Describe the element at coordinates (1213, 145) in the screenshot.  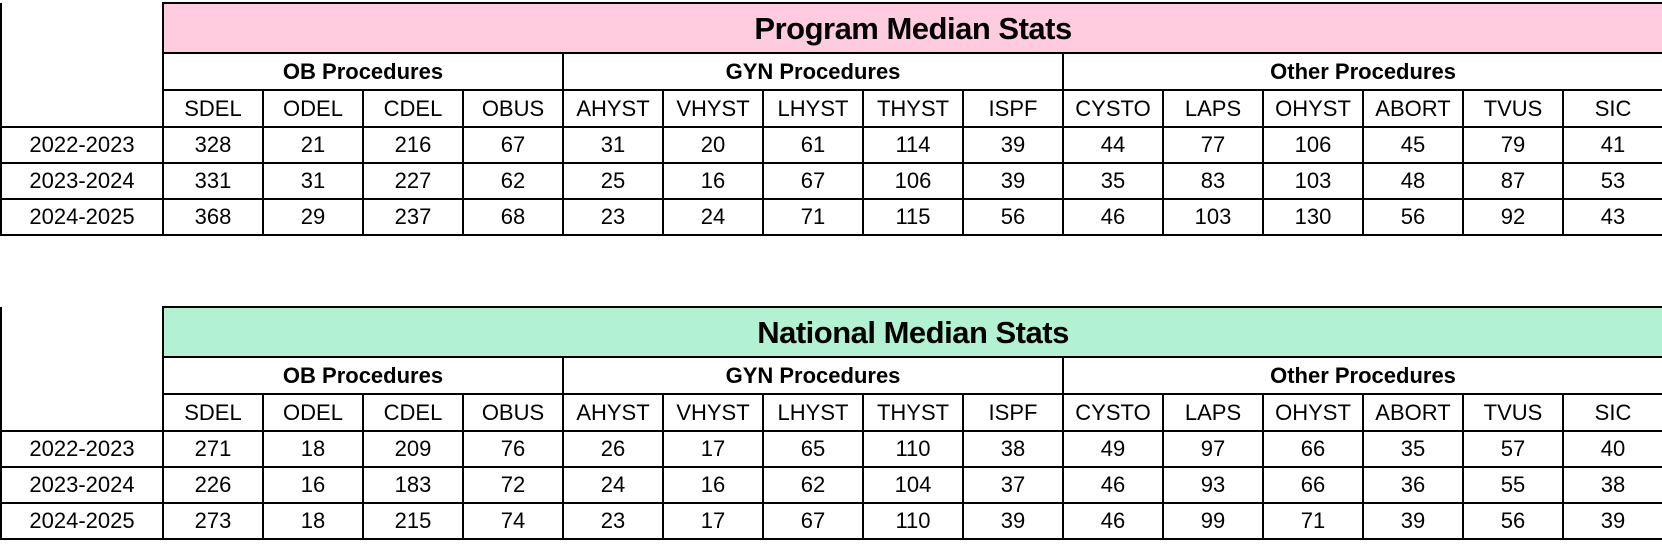
I see `data-cell: 77` at that location.